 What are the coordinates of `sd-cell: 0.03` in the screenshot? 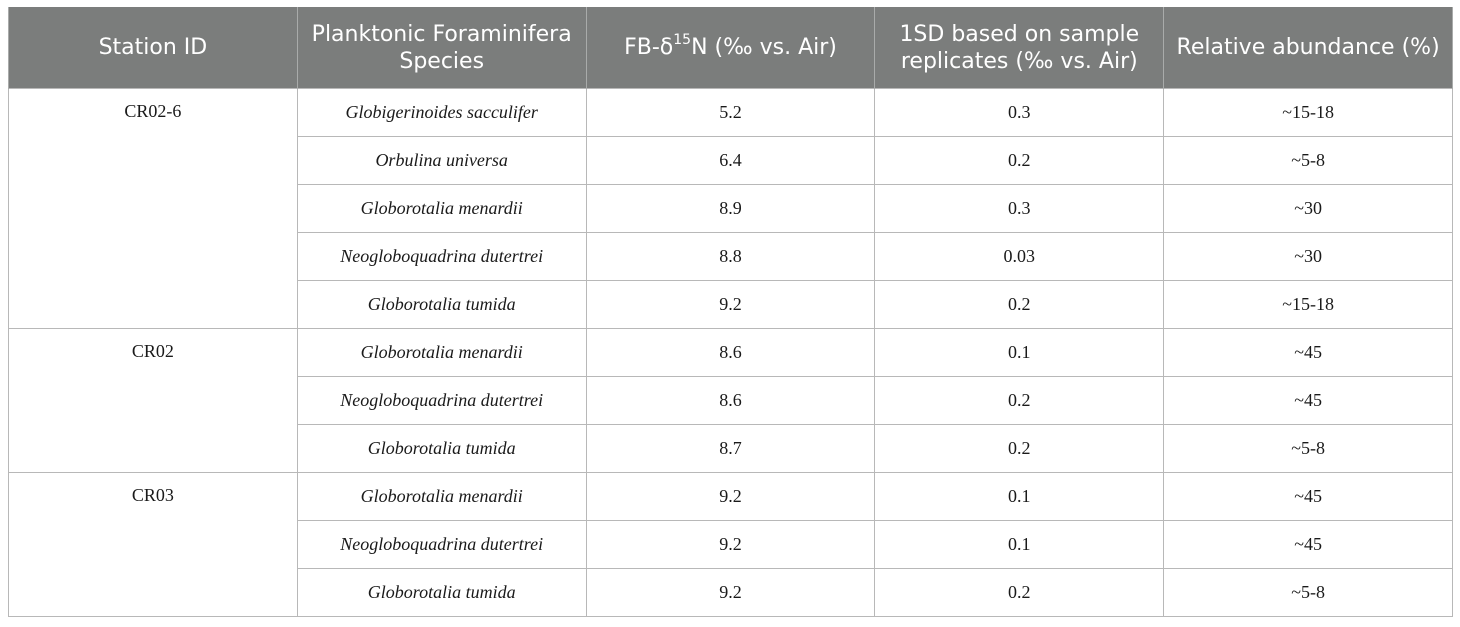 It's located at (1019, 256).